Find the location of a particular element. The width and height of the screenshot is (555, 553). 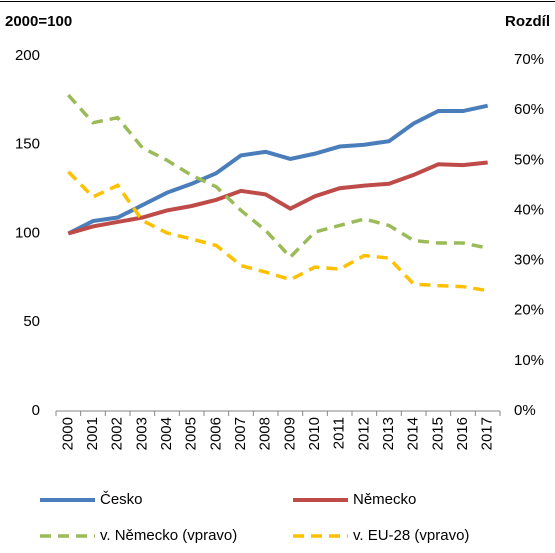

x-tick-label: 2008 is located at coordinates (265, 433).